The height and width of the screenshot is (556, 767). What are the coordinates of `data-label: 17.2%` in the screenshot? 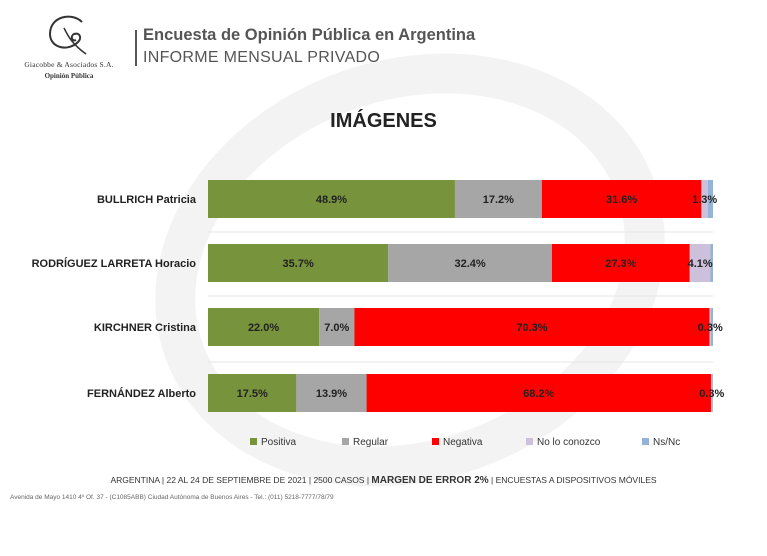 It's located at (498, 200).